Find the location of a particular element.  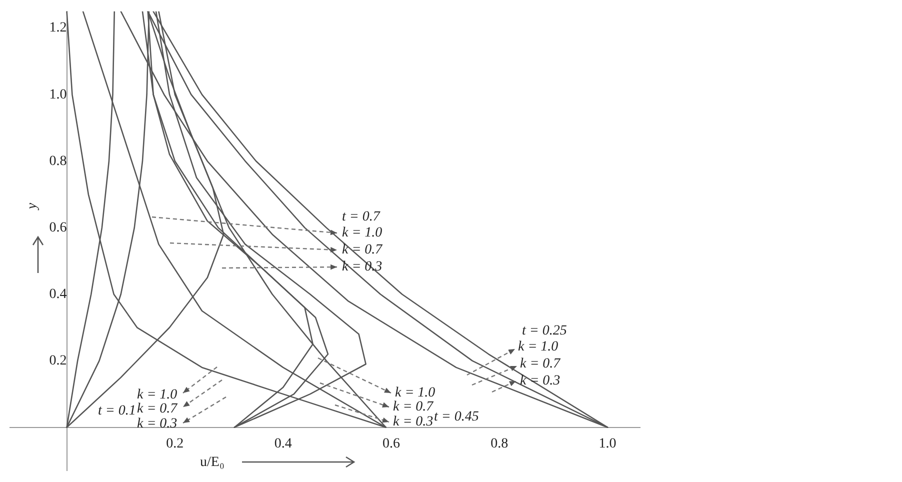

annotation: t = 0.1 is located at coordinates (117, 411).